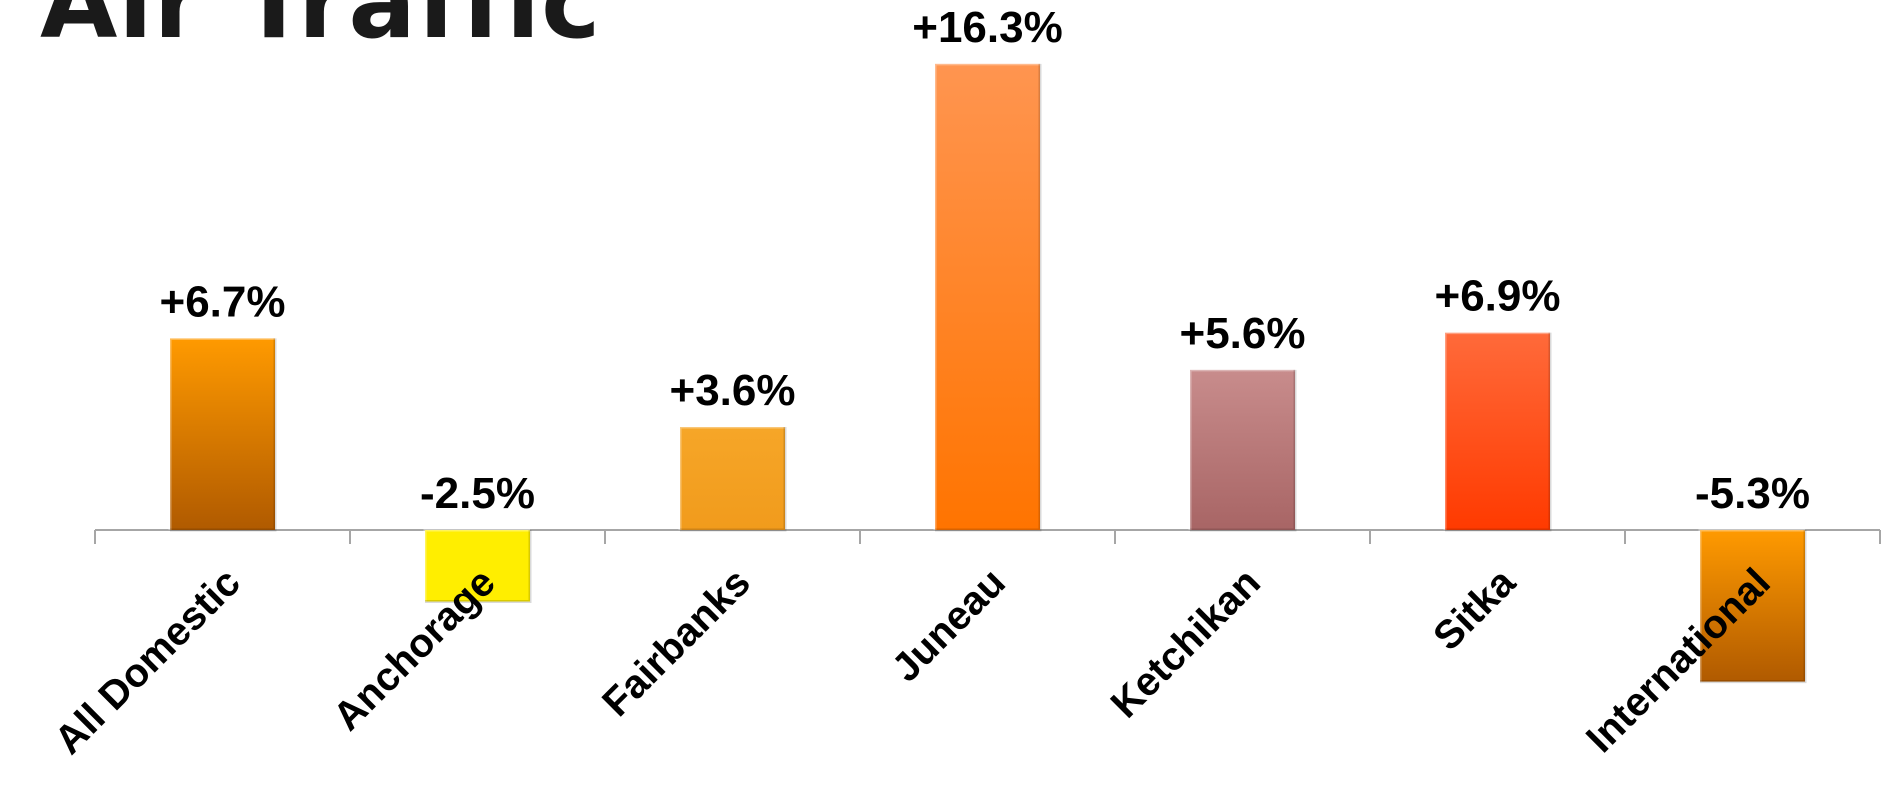 The width and height of the screenshot is (1891, 801). I want to click on category-label: Anchorage, so click(414, 649).